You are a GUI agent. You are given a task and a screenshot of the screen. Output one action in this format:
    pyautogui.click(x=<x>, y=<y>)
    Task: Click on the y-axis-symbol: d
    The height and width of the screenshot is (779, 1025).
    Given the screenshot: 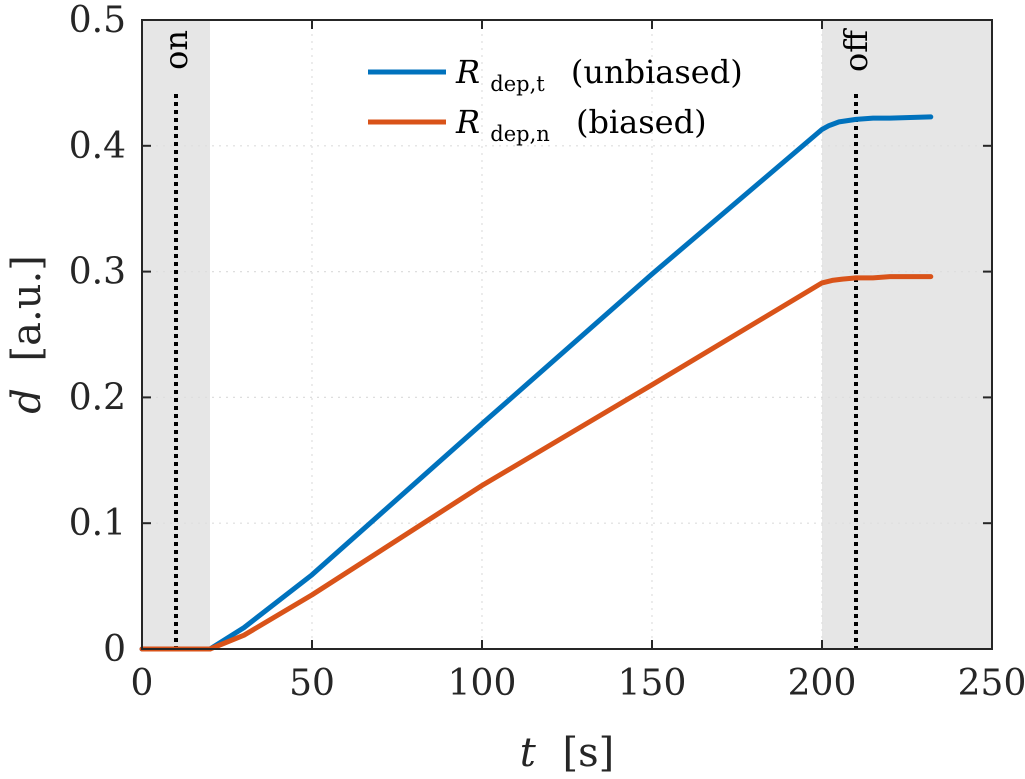 What is the action you would take?
    pyautogui.click(x=27, y=401)
    